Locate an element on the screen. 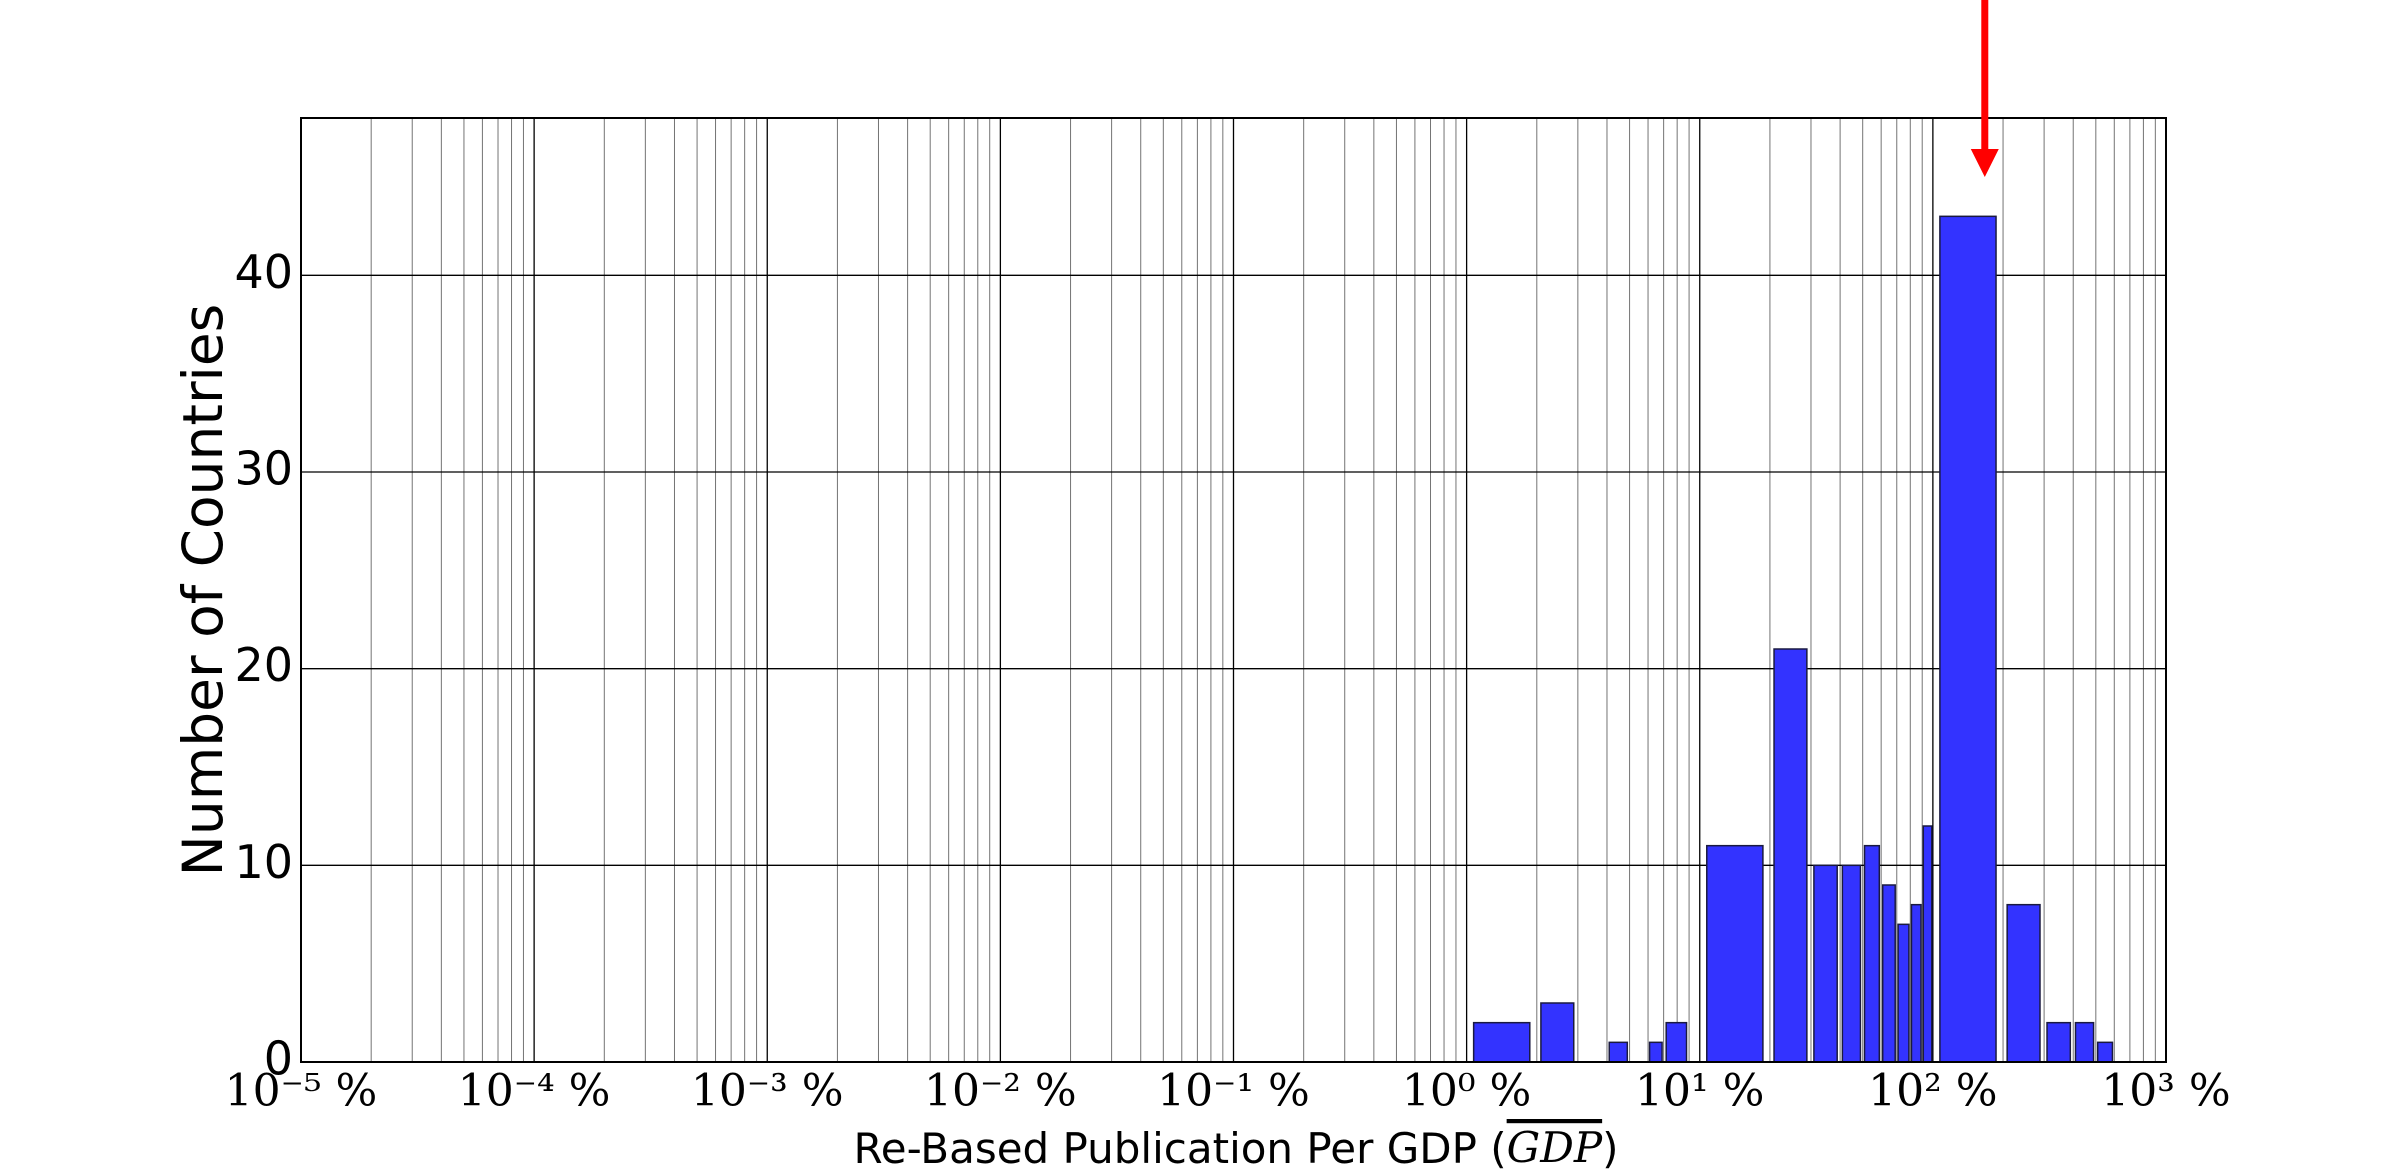 The image size is (2395, 1175). annotation-arrow-head is located at coordinates (1984, 163).